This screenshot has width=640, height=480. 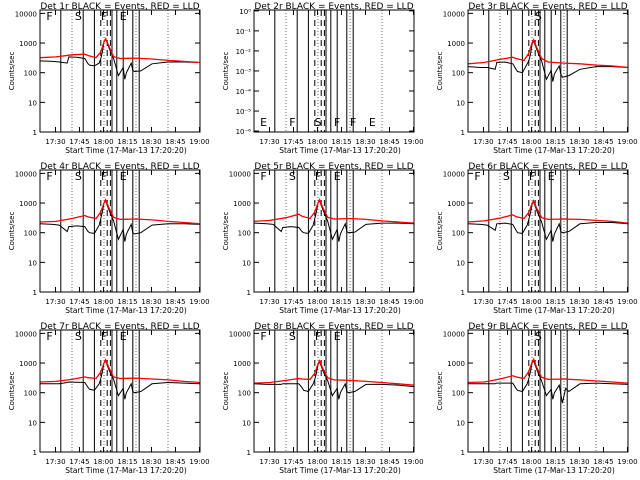 I want to click on panel-title: Det 1r BLACK = Events, RED = LLD, so click(x=119, y=7).